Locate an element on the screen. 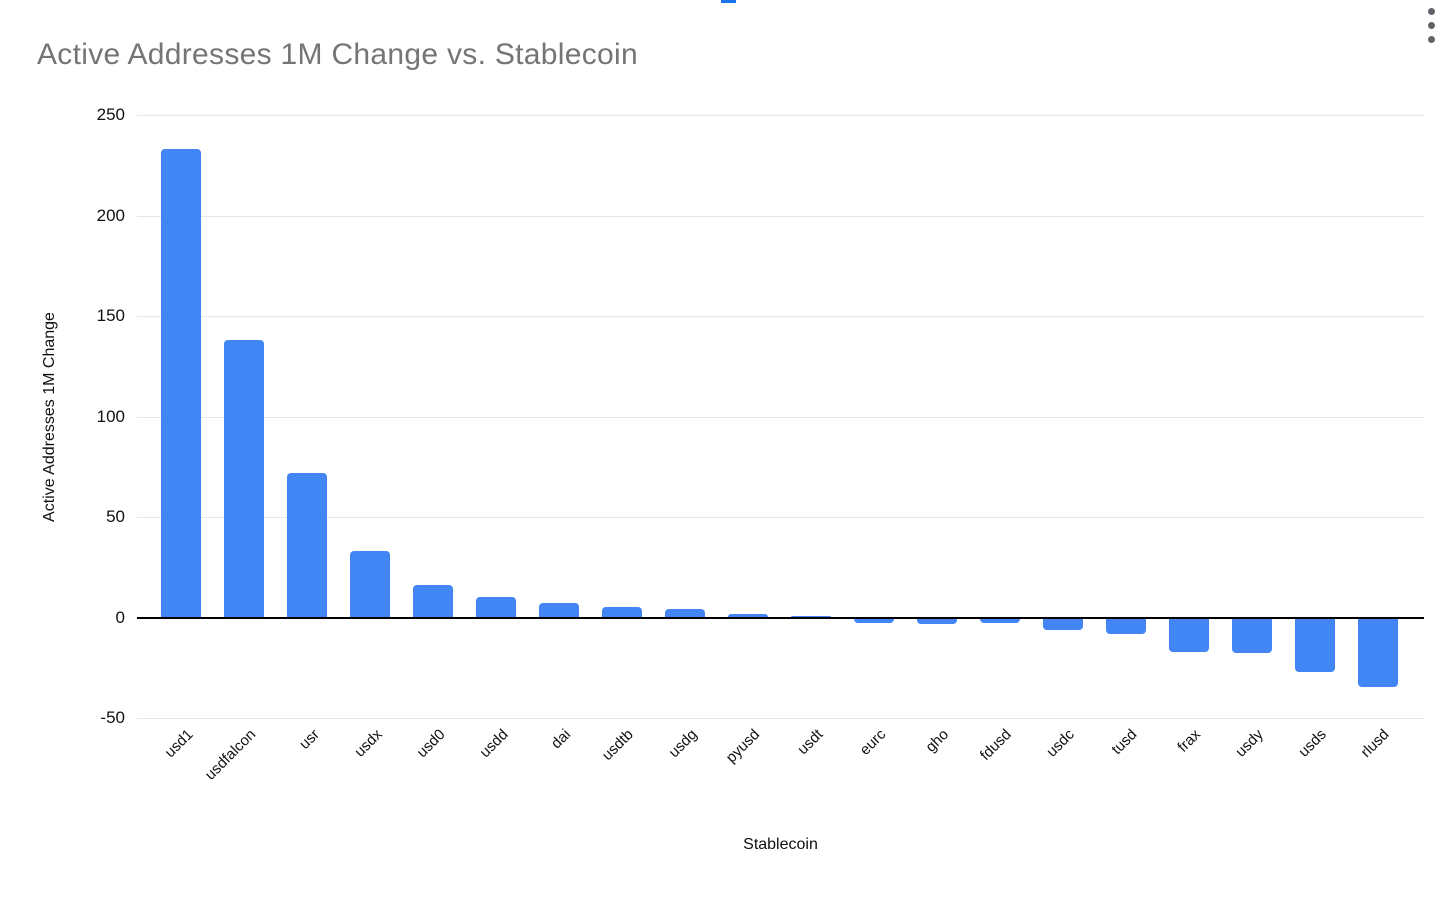 The width and height of the screenshot is (1456, 897). x-tick-label: usd1 is located at coordinates (179, 744).